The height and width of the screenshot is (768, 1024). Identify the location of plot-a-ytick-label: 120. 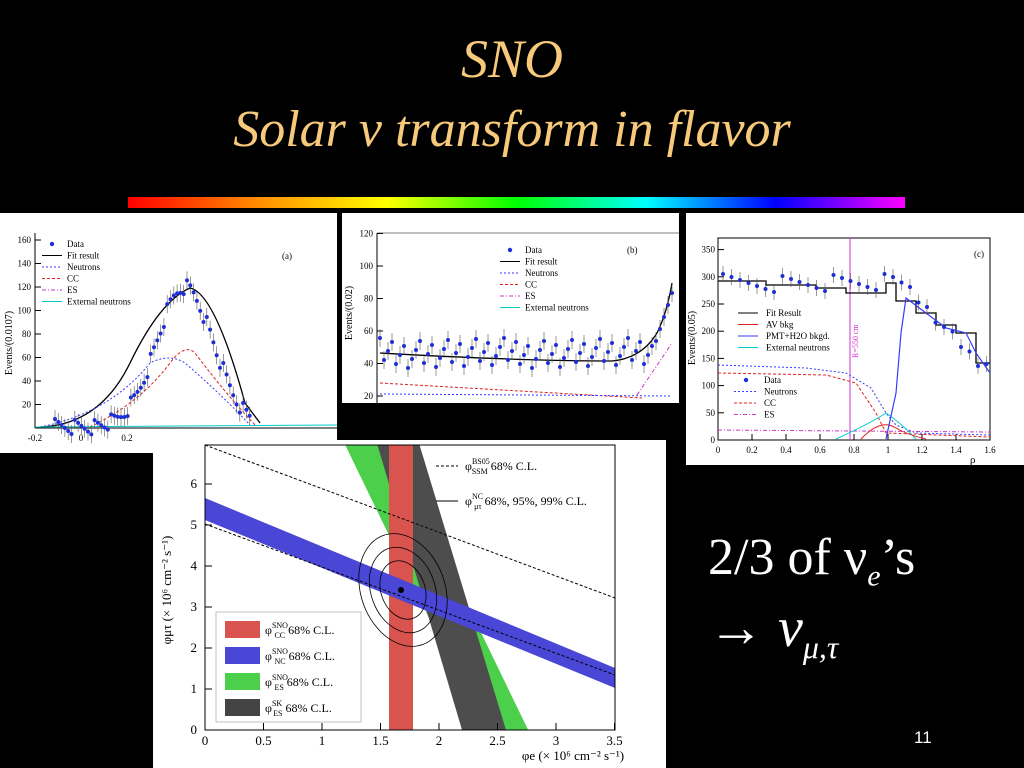
(25, 287).